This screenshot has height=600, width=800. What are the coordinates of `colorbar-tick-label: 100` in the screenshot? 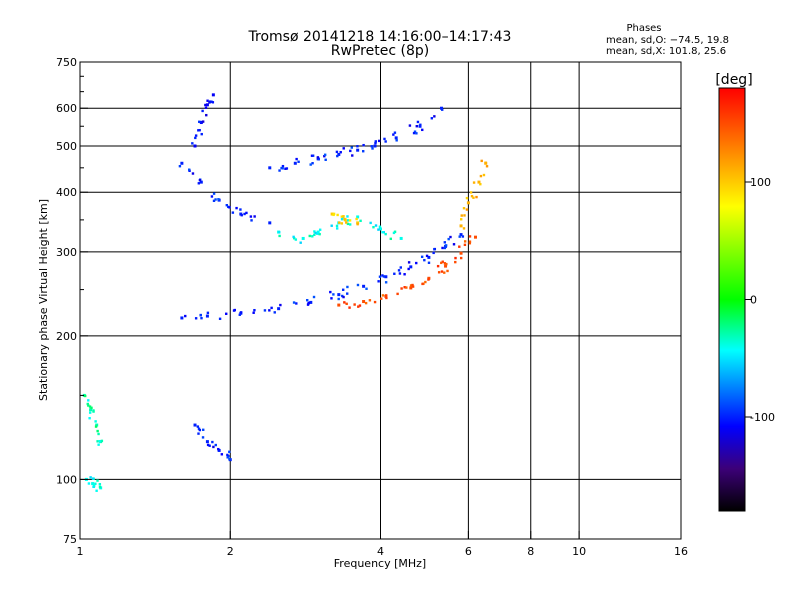 It's located at (760, 182).